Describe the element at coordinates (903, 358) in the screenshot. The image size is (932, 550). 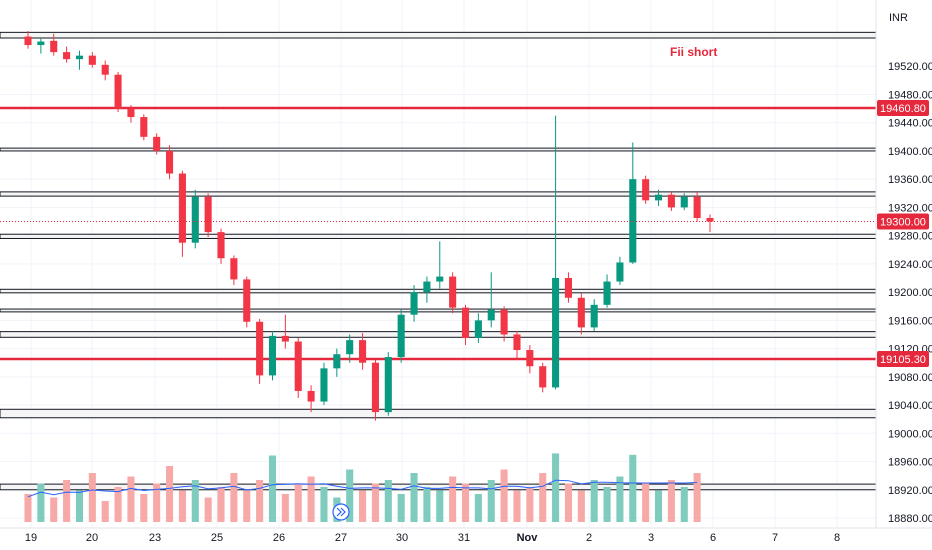
I see `price-tag: 19105.30` at that location.